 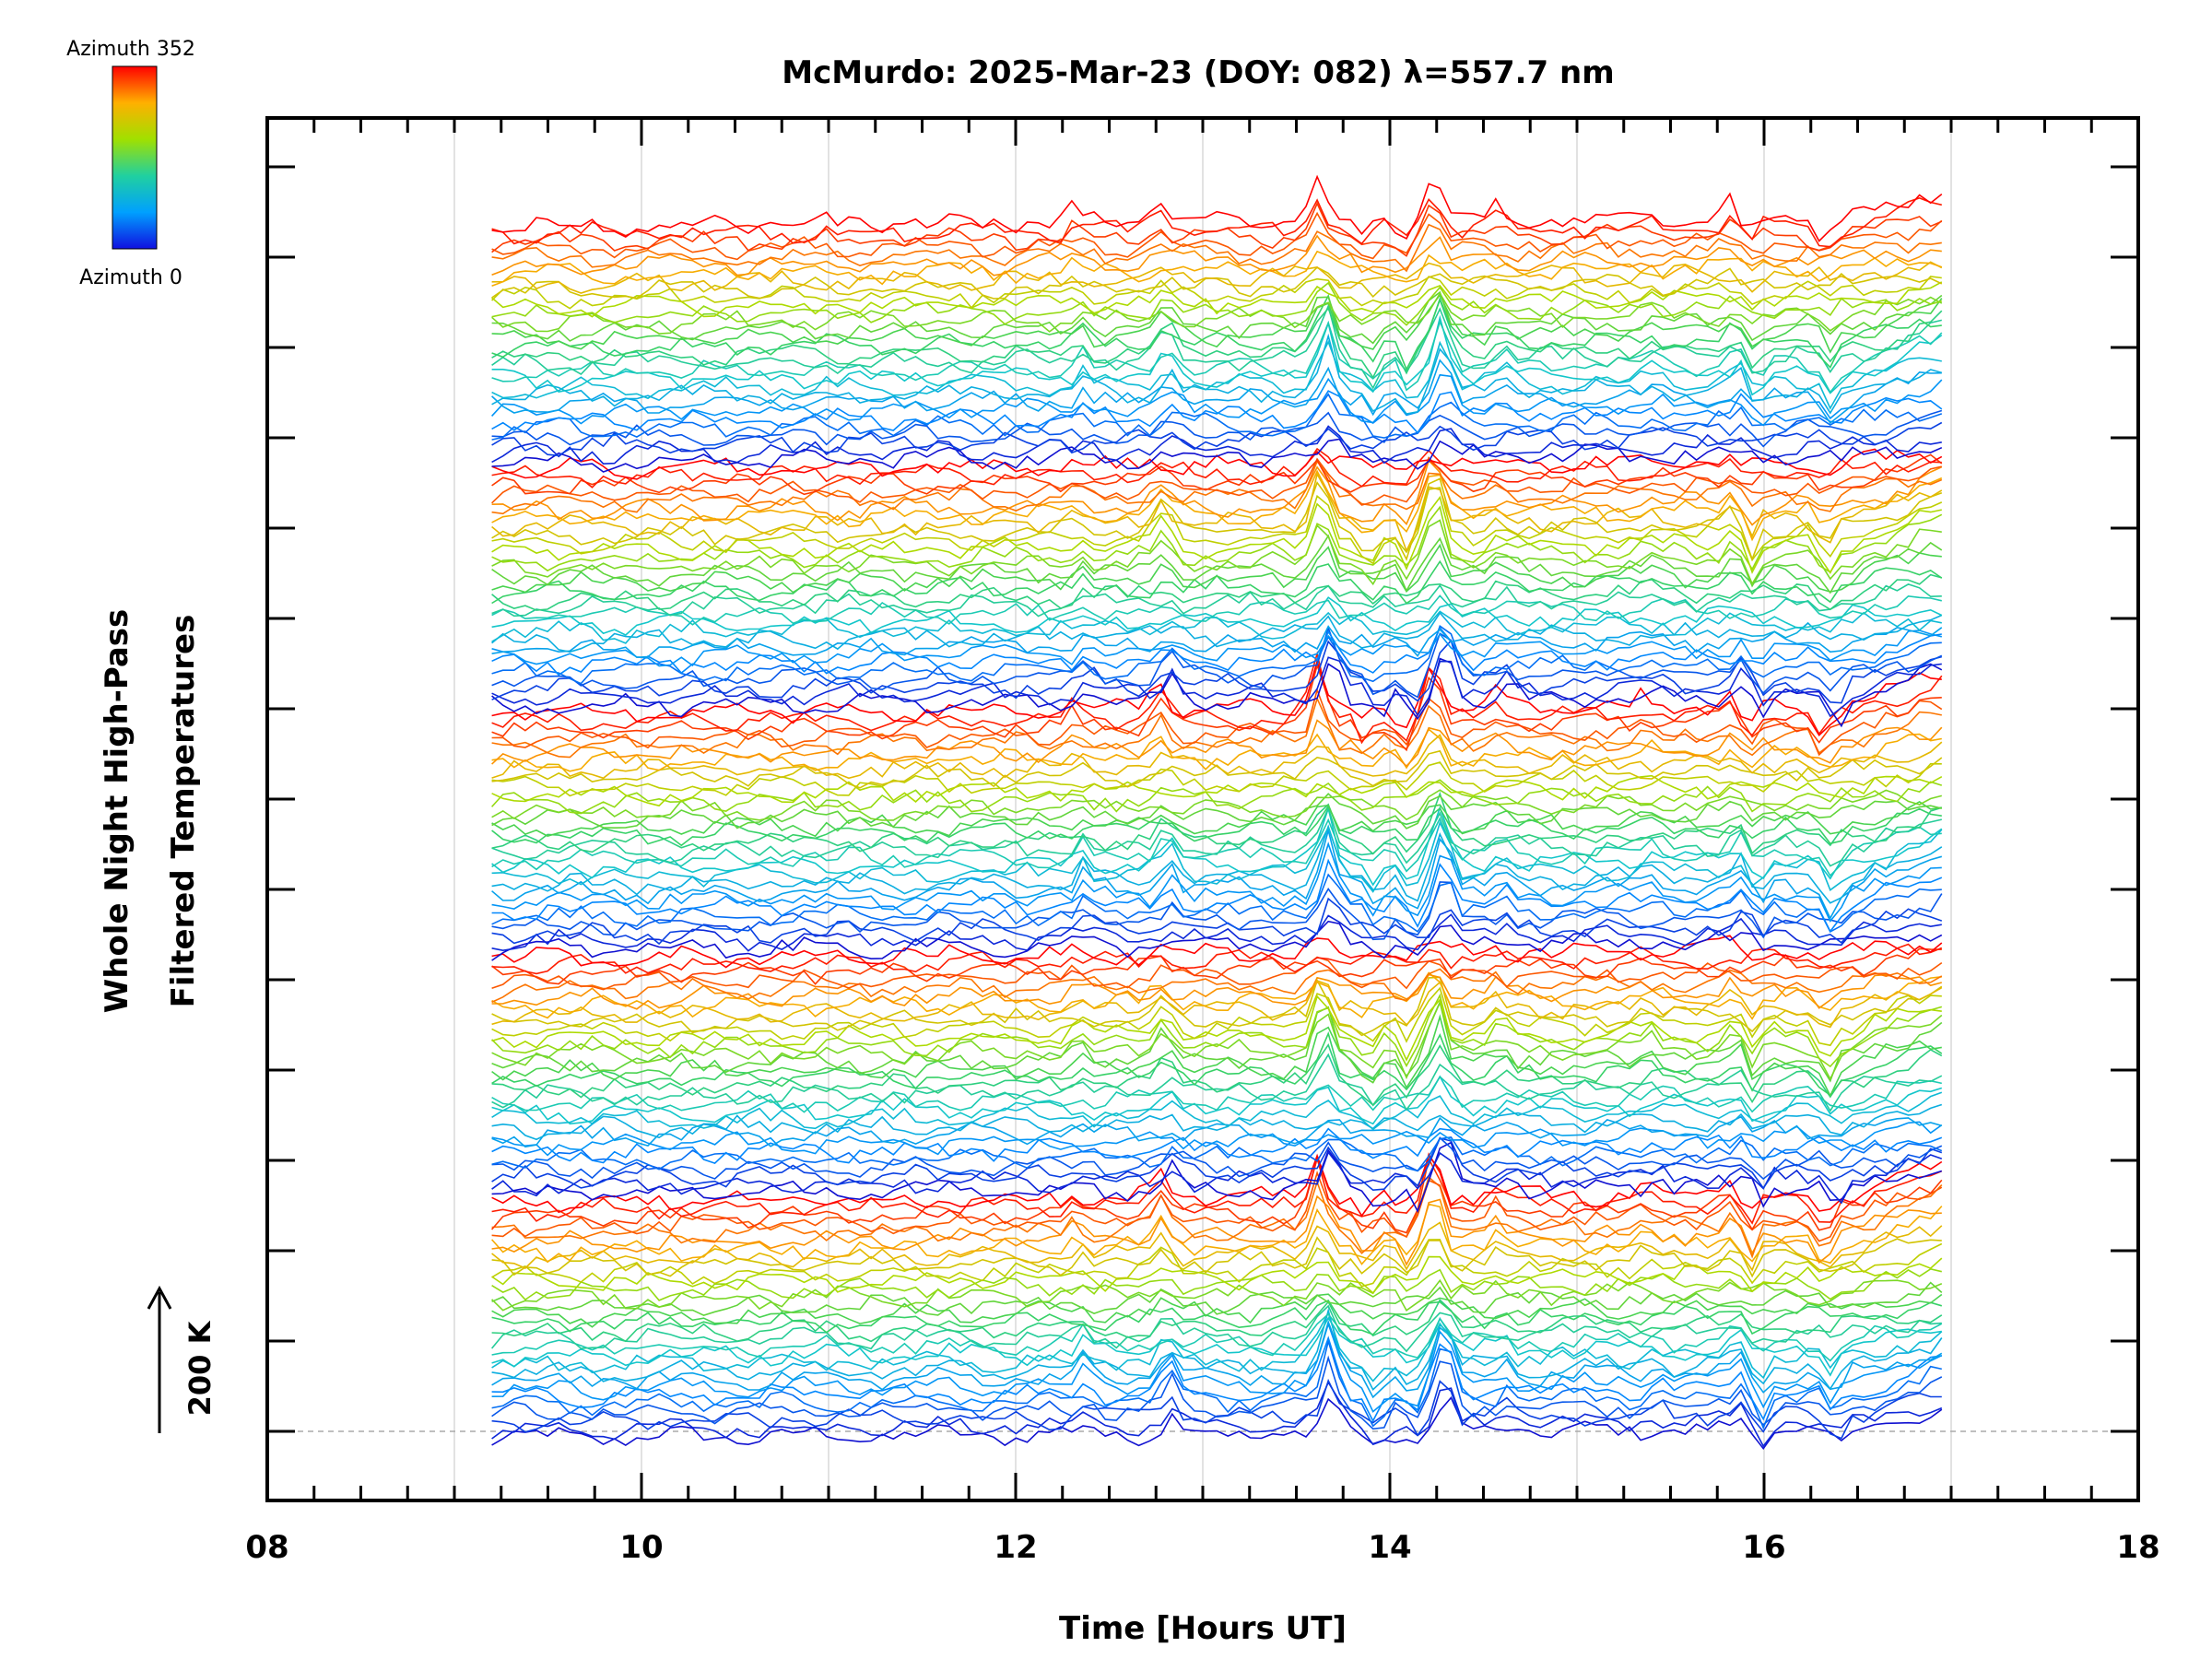 I want to click on colorbar-bottom-label: Azimuth 0, so click(x=130, y=277).